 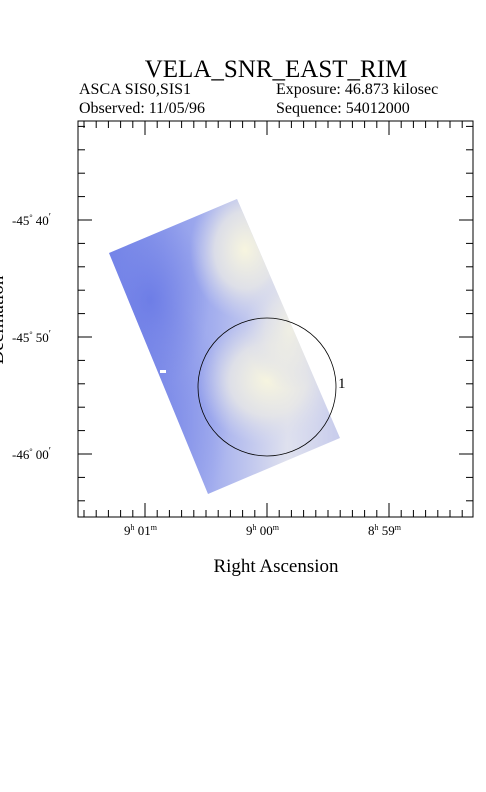 I want to click on y-tick-label: -45° 50′, so click(x=31, y=337).